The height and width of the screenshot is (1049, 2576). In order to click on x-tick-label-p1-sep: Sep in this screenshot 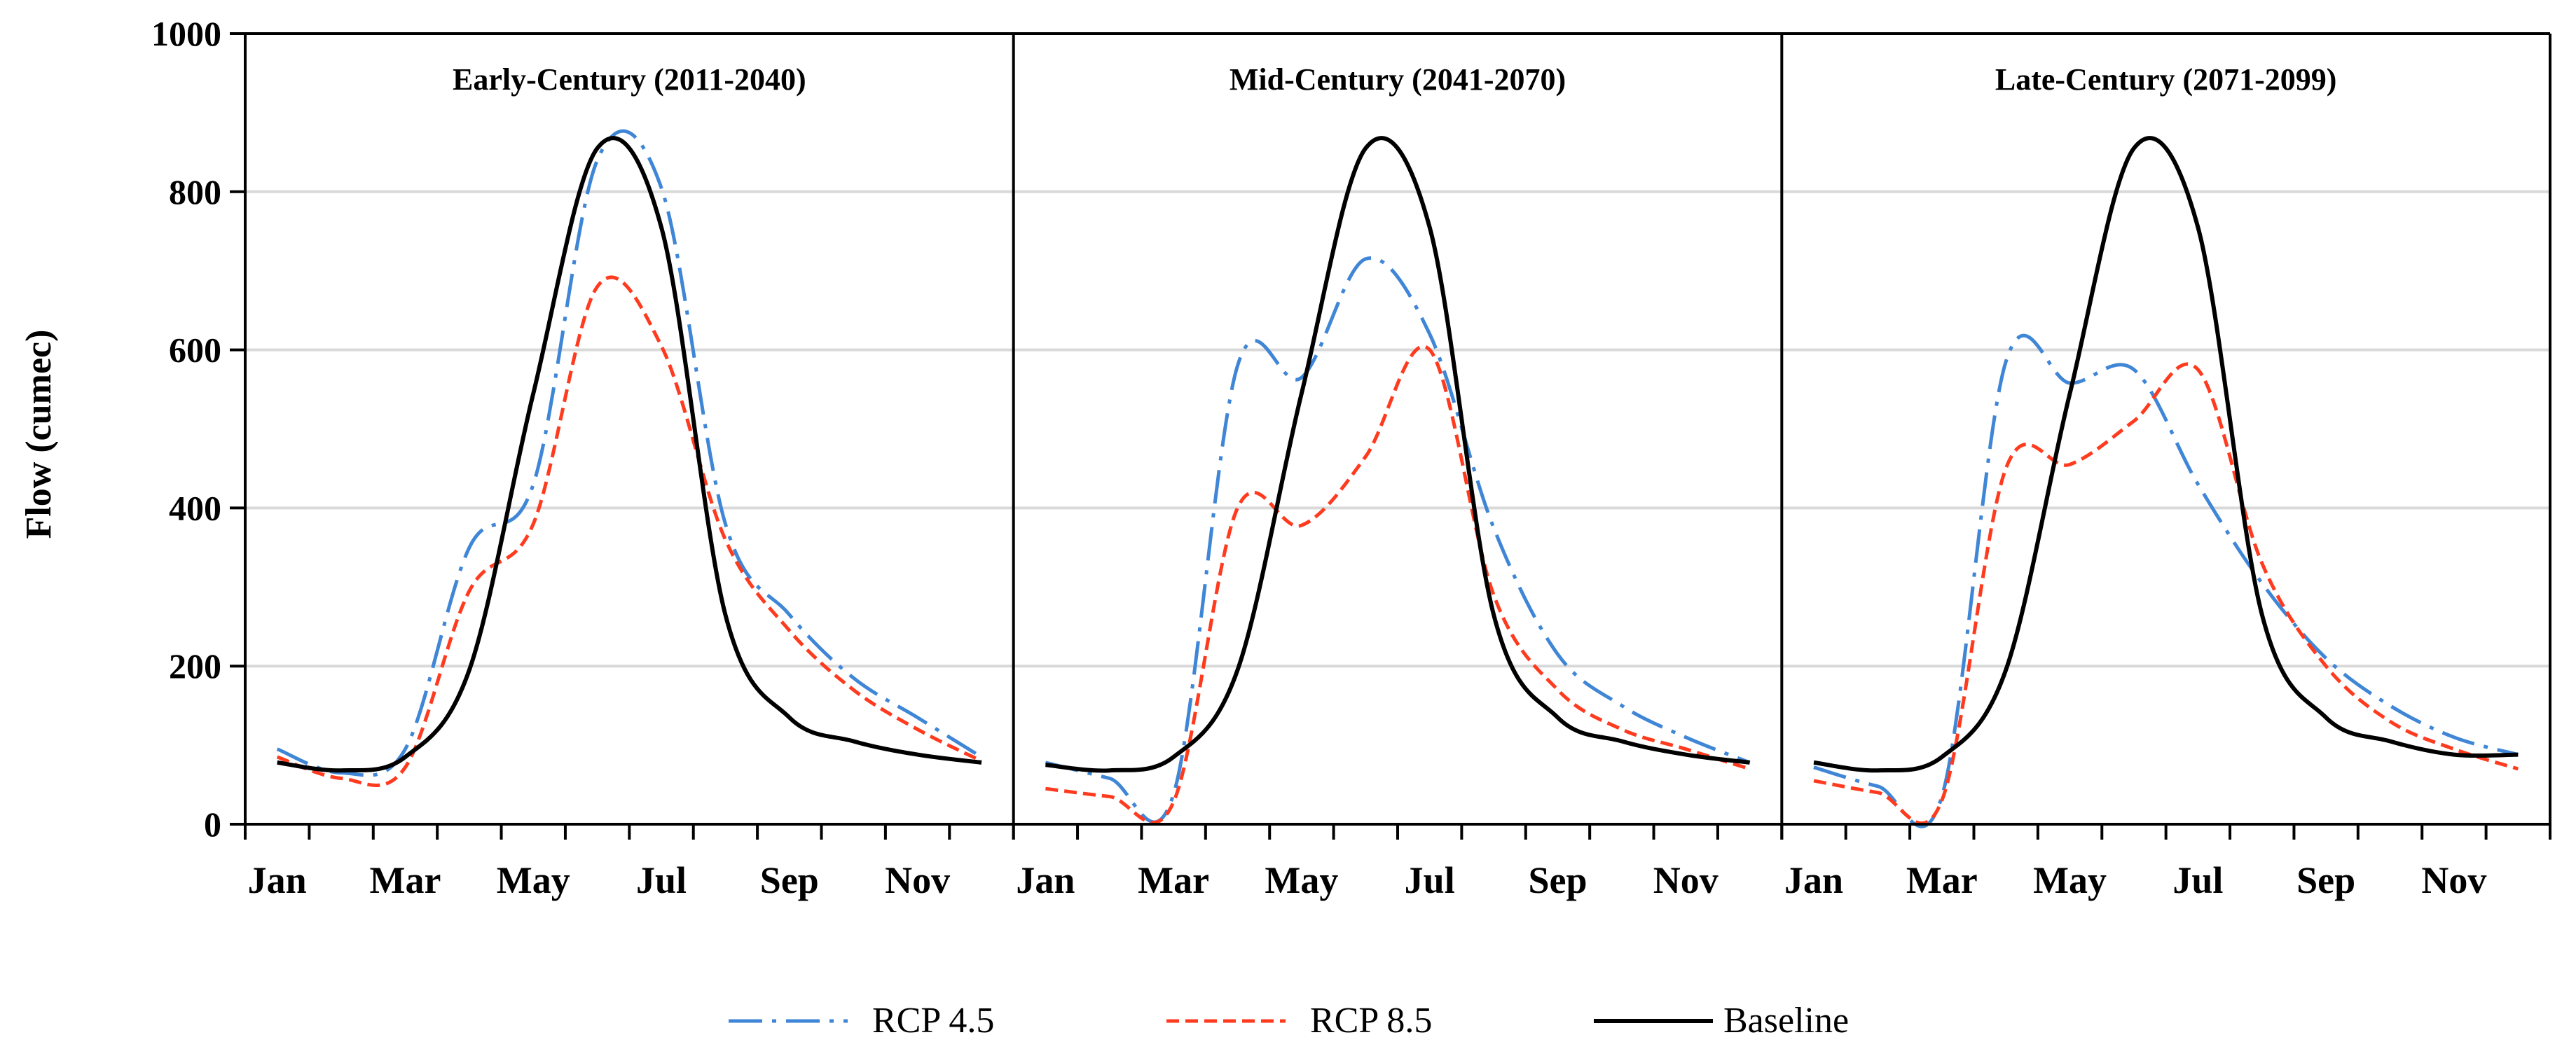, I will do `click(1557, 880)`.